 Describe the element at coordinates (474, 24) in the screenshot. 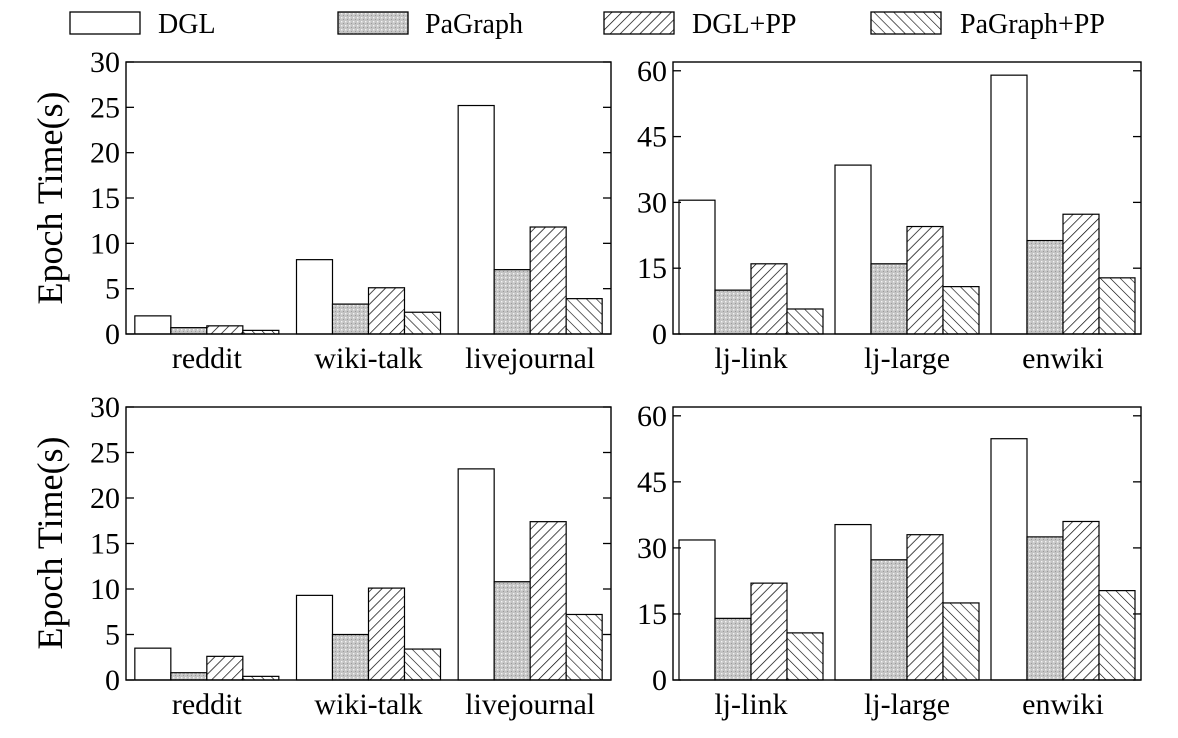

I see `legend-label-pagraph: PaGraph` at that location.